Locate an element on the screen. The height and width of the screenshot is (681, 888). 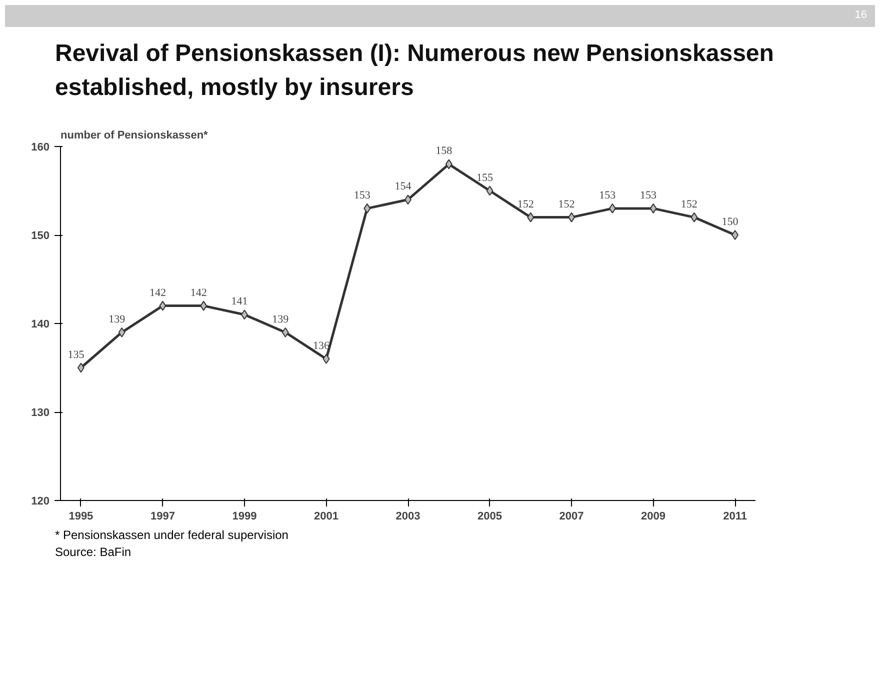
data-label: 135 is located at coordinates (76, 354).